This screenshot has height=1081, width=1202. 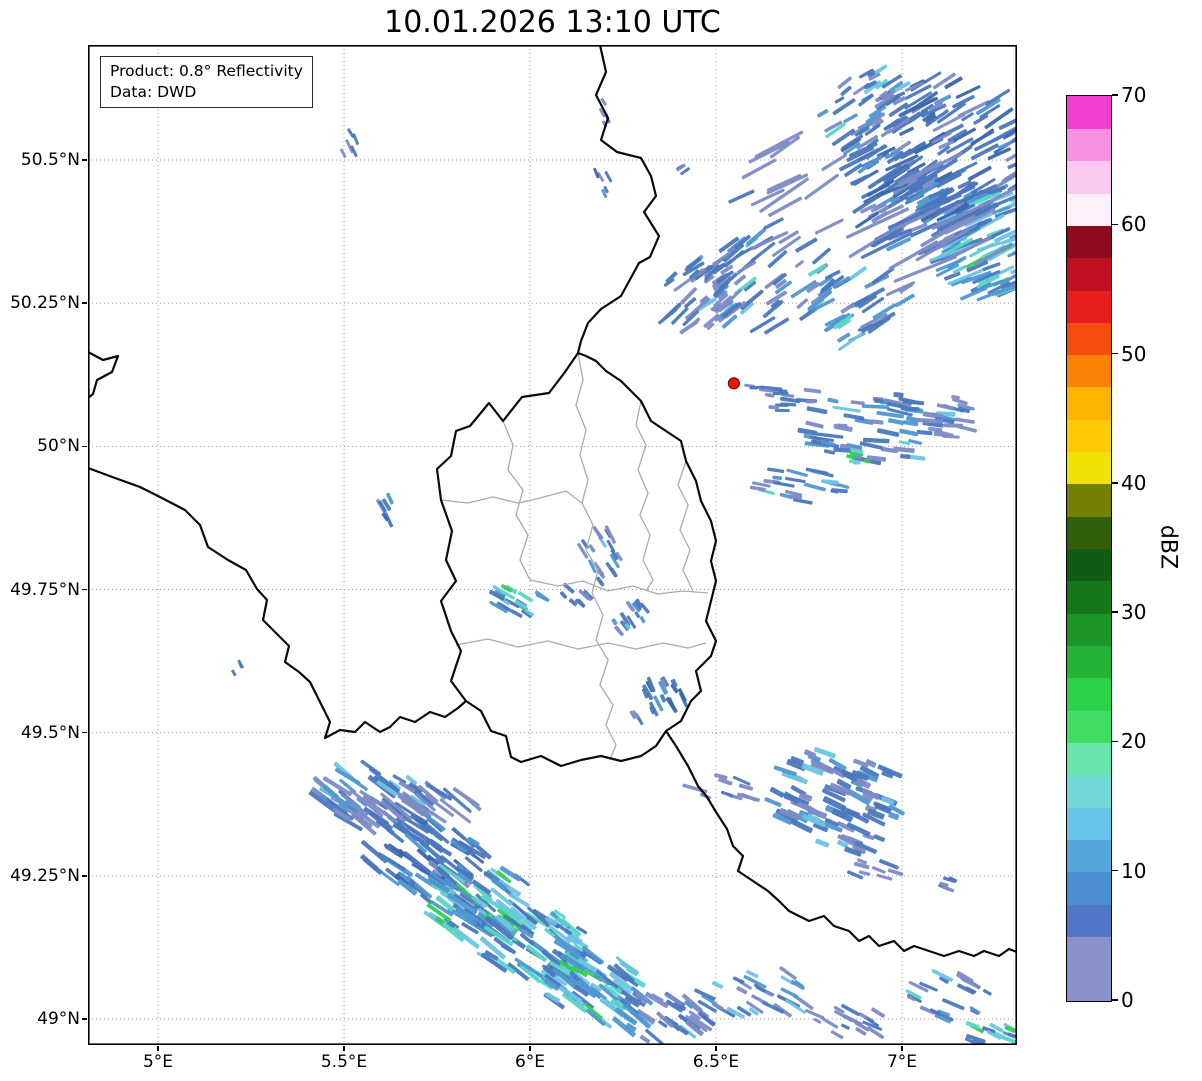 I want to click on figure-title: 10.01.2026 13:10 UTC, so click(x=552, y=22).